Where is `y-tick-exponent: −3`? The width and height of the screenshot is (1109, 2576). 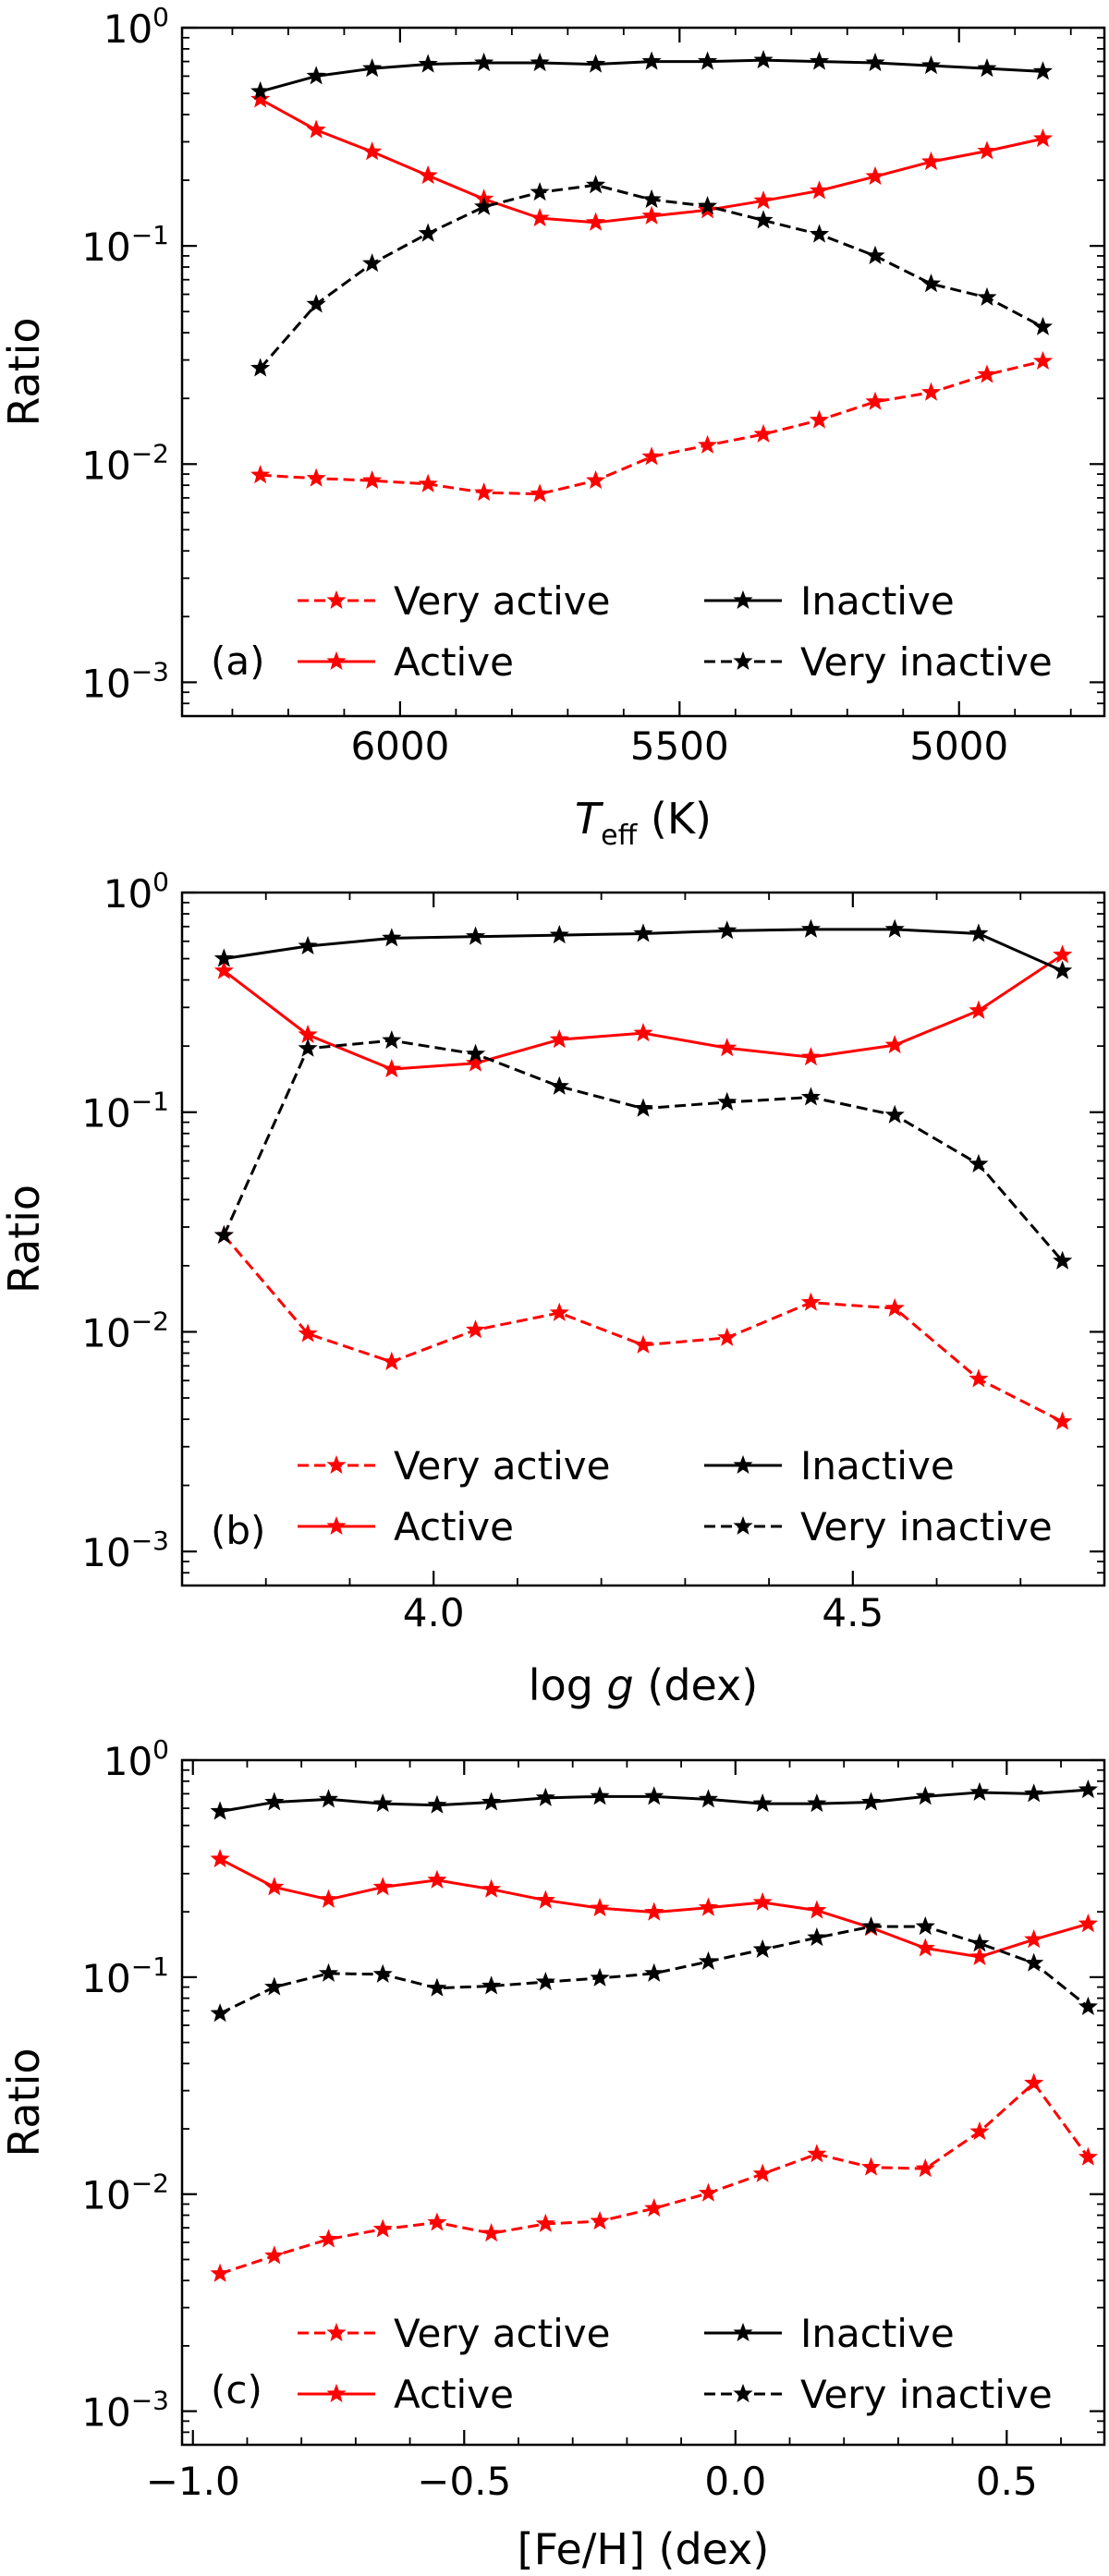
y-tick-exponent: −3 is located at coordinates (150, 671).